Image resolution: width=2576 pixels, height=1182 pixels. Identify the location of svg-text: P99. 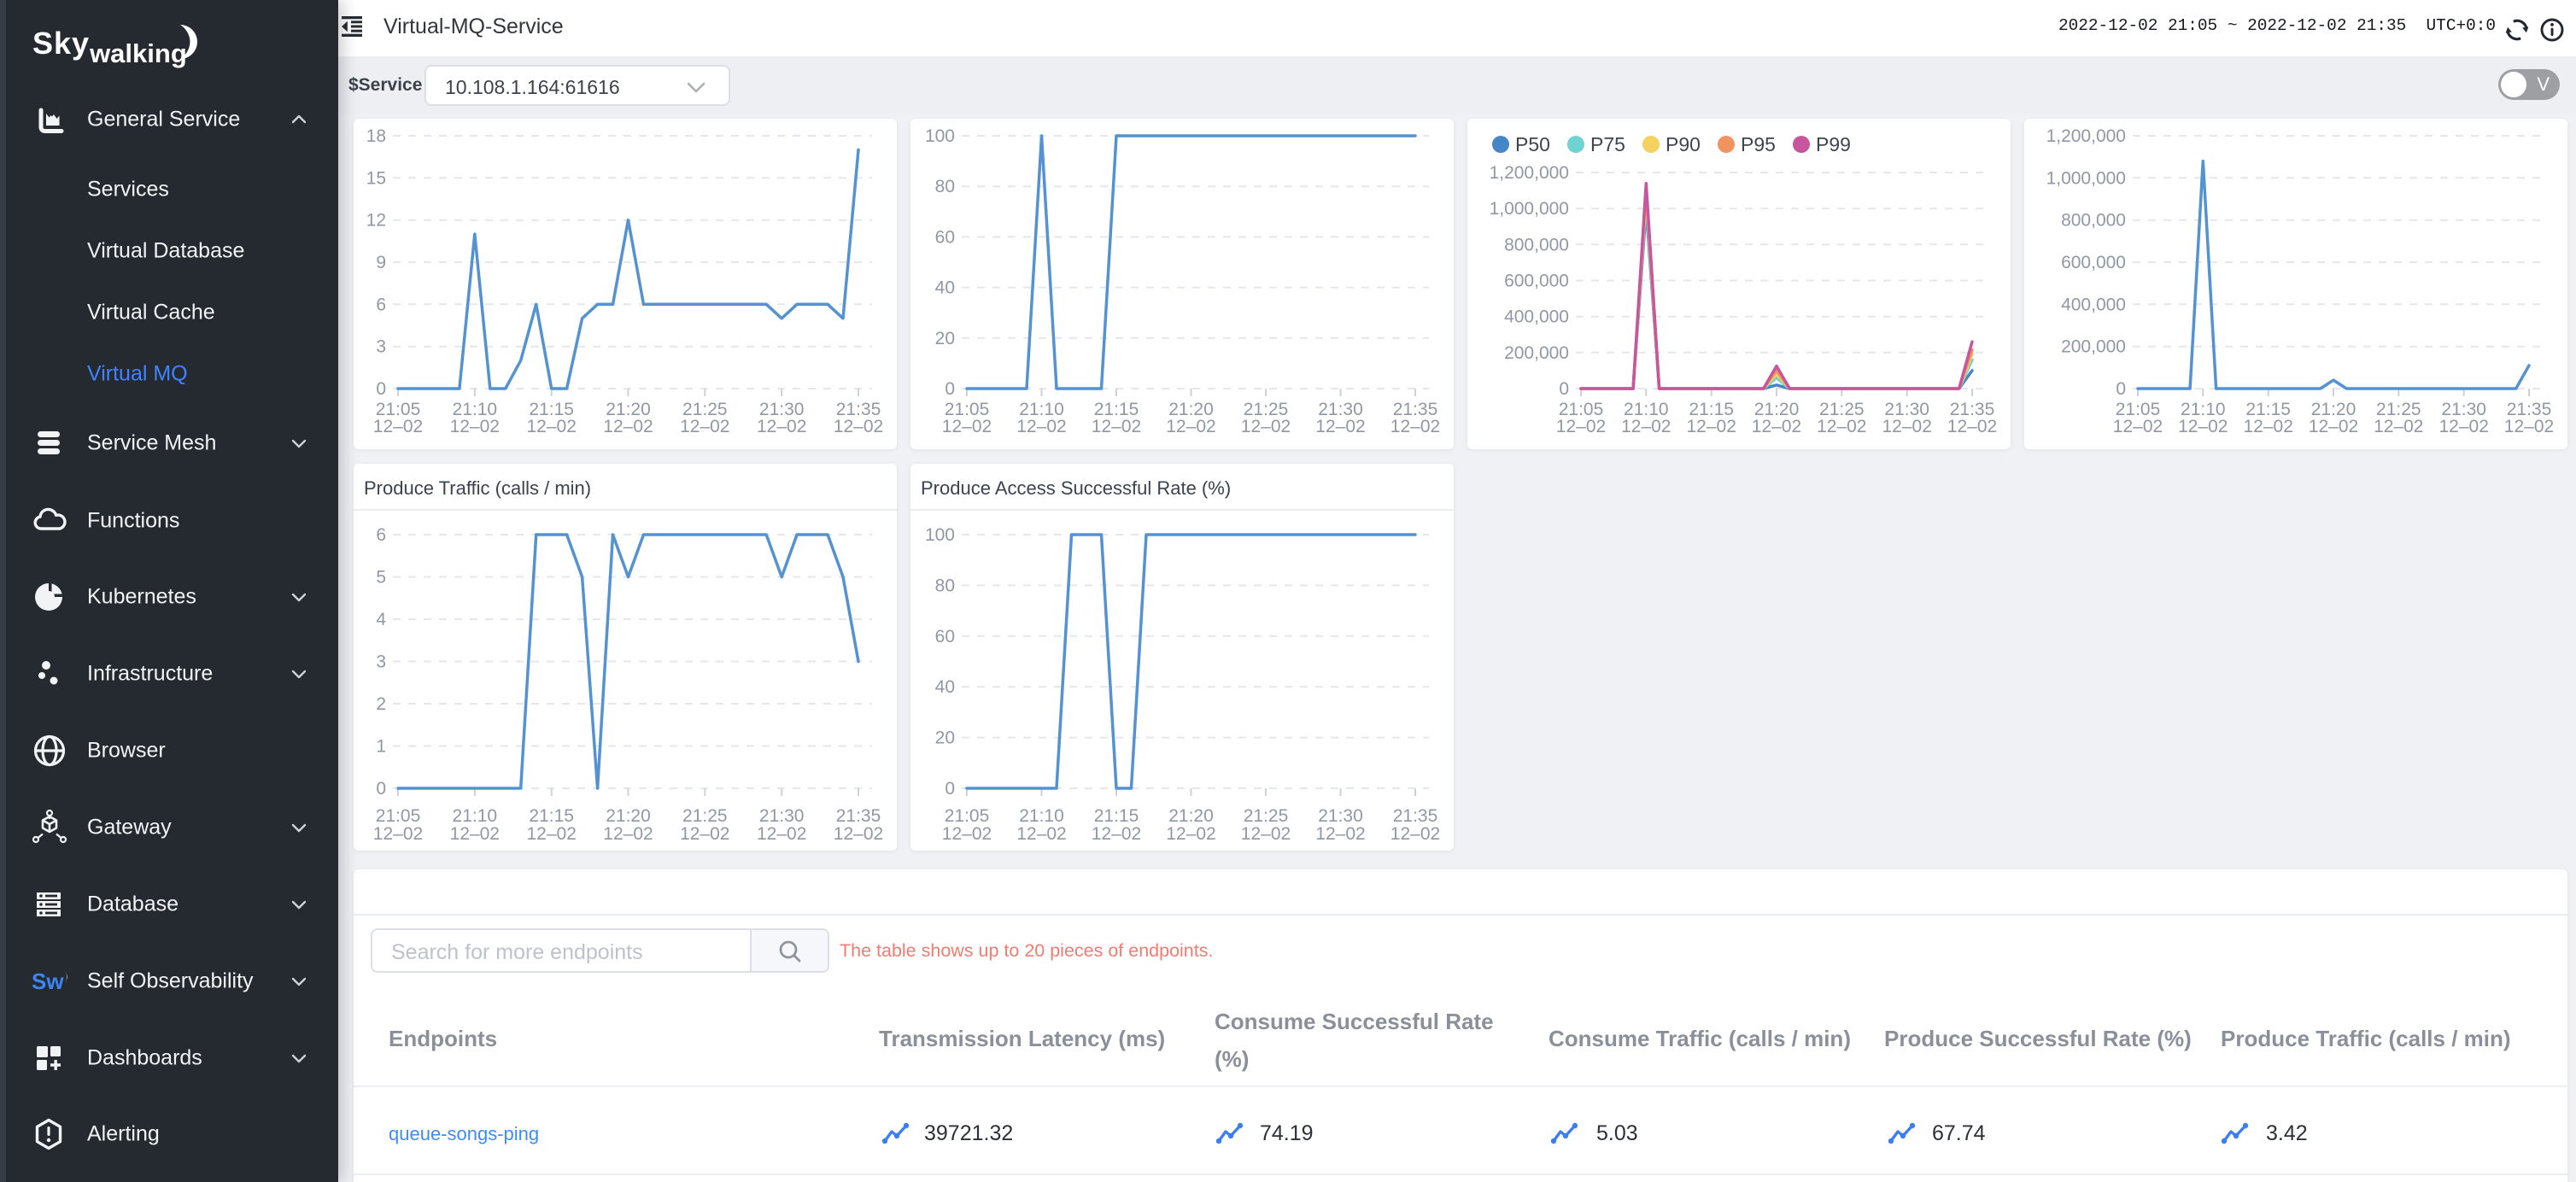
(1833, 144).